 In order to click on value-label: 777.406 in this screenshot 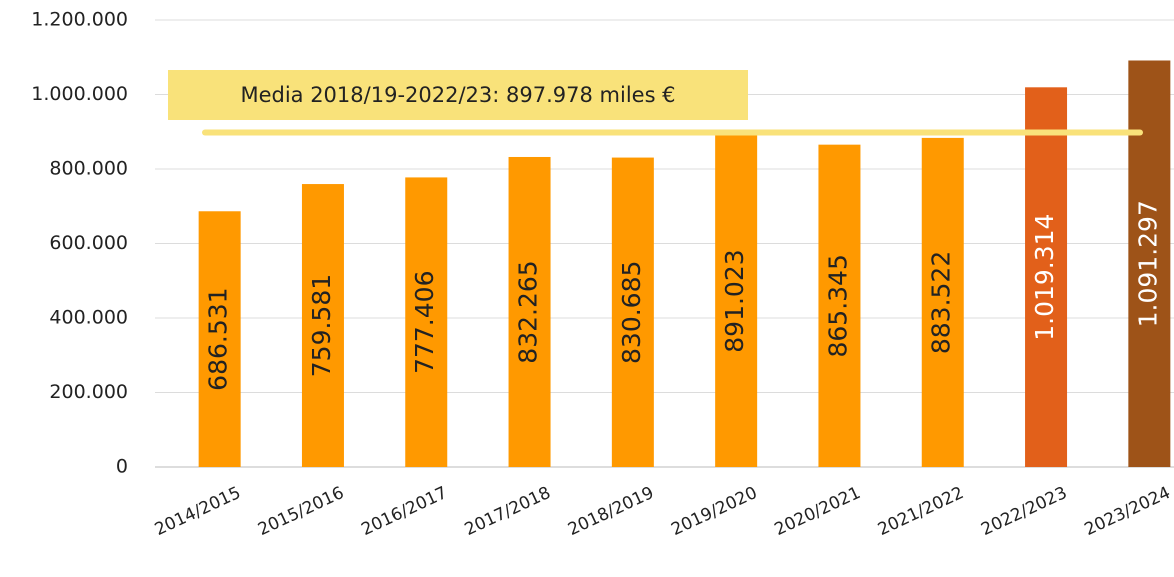, I will do `click(424, 322)`.